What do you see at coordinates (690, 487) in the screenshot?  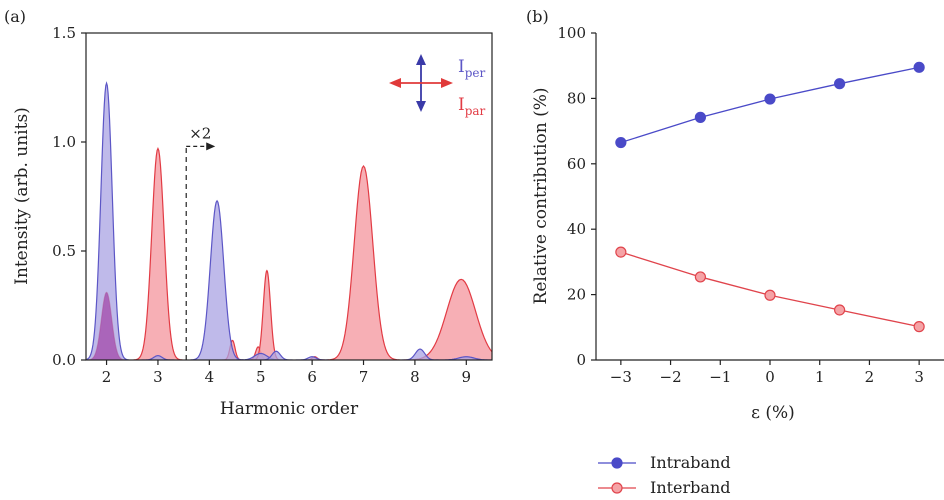 I see `legend-interband-label: Interband` at bounding box center [690, 487].